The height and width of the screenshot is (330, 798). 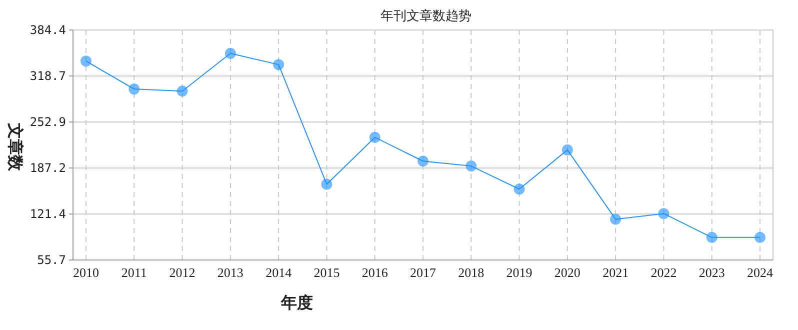 What do you see at coordinates (760, 272) in the screenshot?
I see `x-tick-label: 2024` at bounding box center [760, 272].